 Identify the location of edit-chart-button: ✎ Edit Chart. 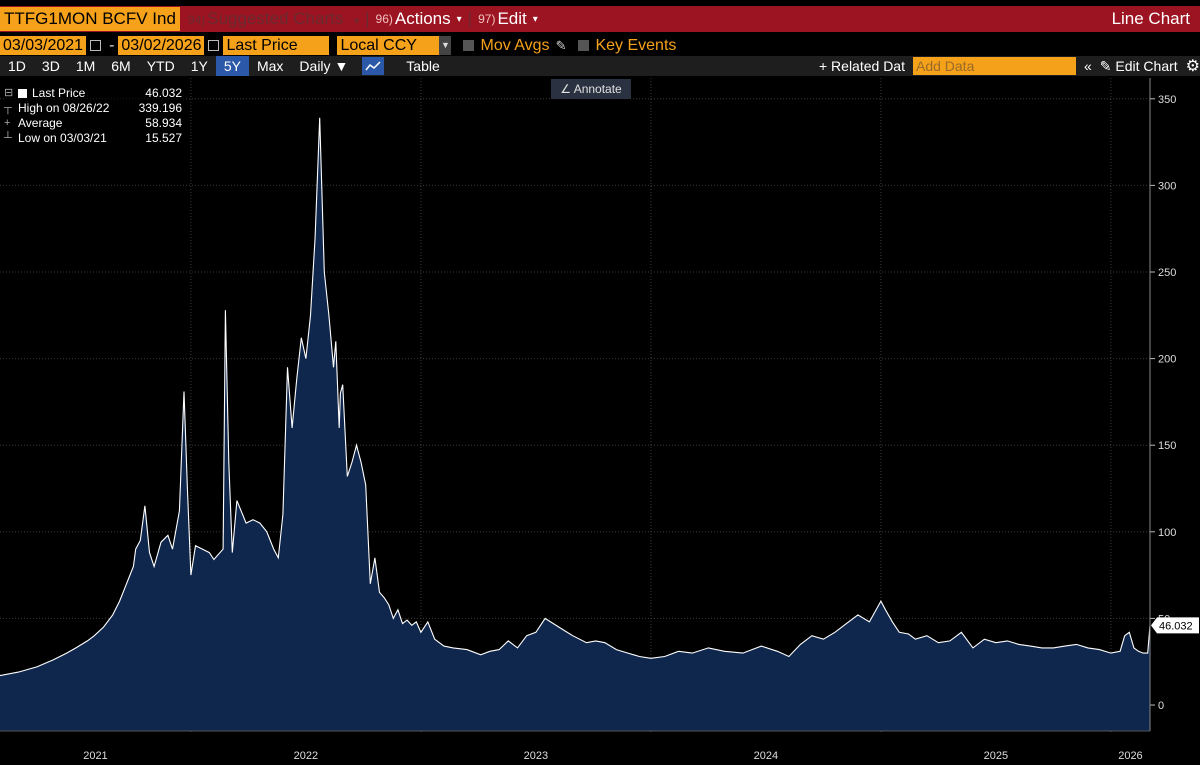
(1139, 66).